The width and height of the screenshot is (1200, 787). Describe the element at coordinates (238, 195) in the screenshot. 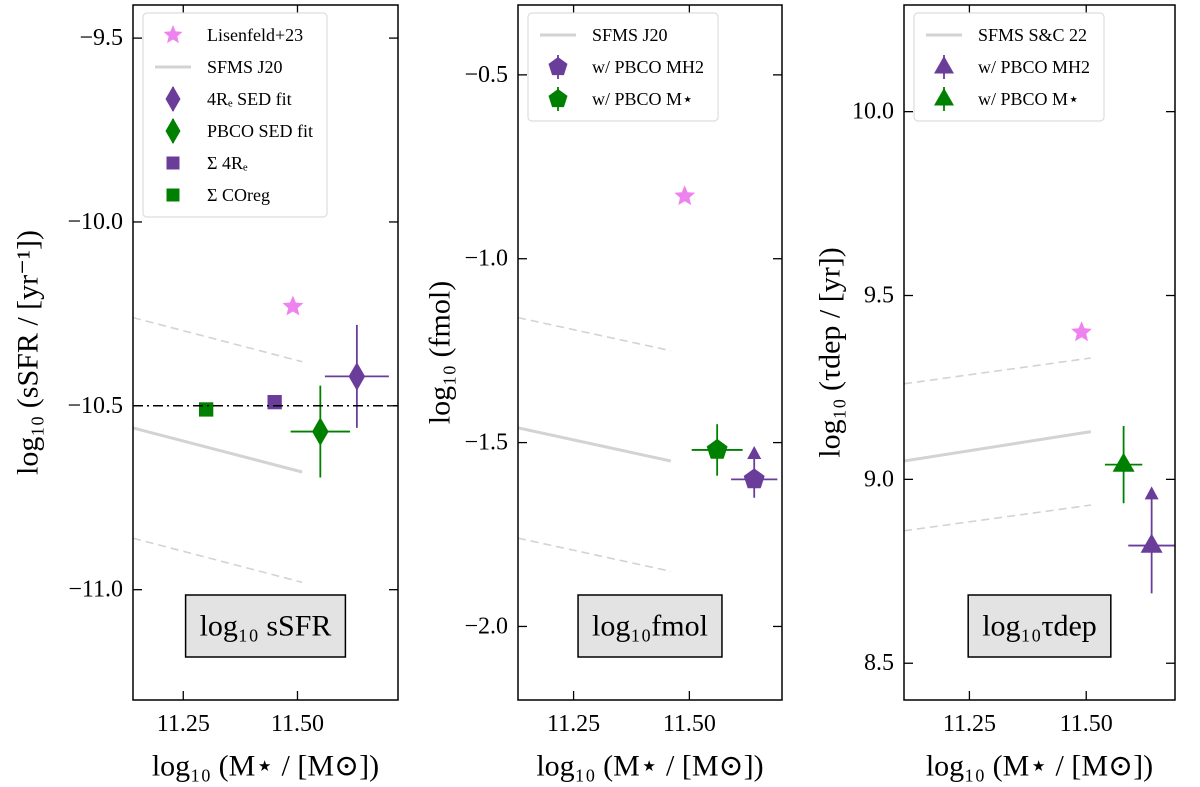

I see `legend-label: Σ COreg` at that location.